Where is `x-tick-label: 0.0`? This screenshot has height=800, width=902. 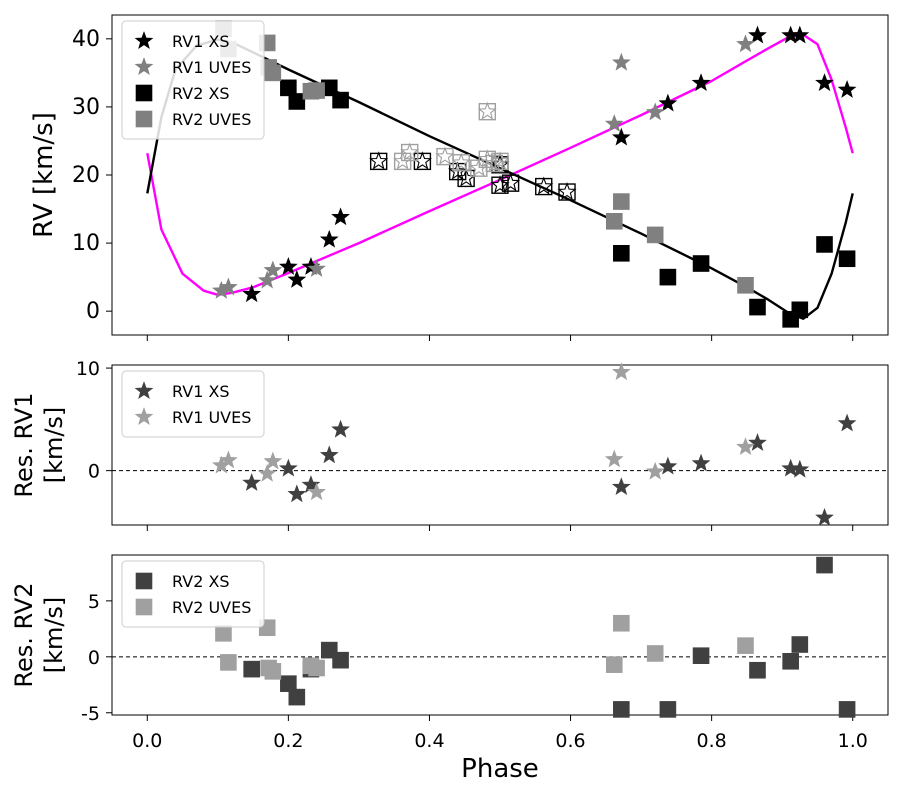 x-tick-label: 0.0 is located at coordinates (147, 741).